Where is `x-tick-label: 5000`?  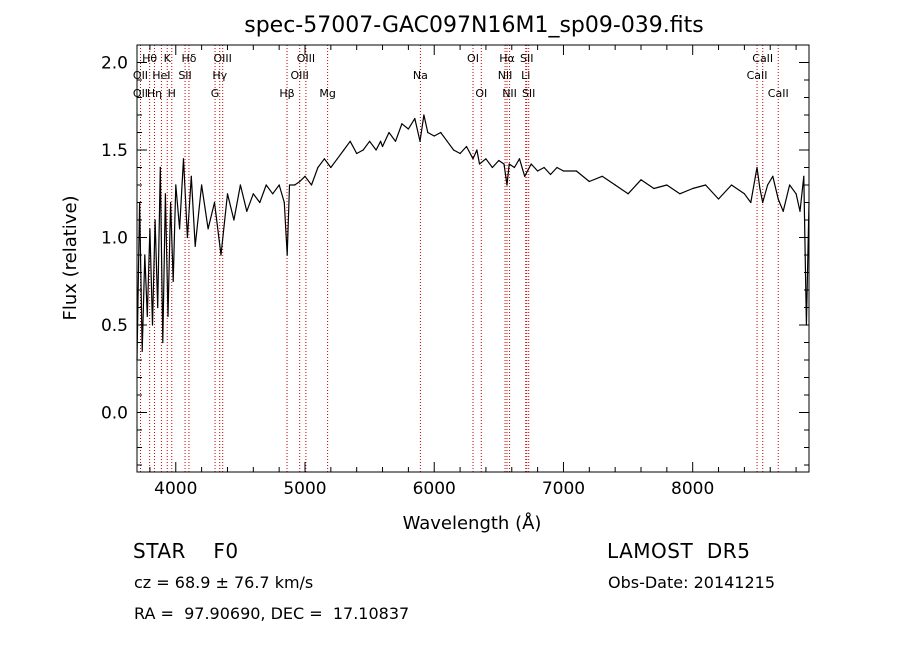
x-tick-label: 5000 is located at coordinates (304, 489).